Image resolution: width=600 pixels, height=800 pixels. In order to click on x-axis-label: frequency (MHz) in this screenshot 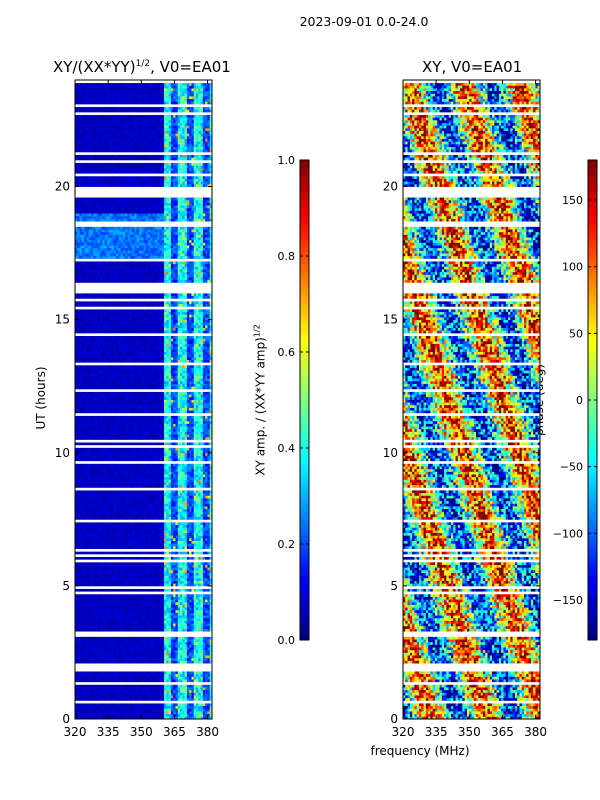, I will do `click(419, 751)`.